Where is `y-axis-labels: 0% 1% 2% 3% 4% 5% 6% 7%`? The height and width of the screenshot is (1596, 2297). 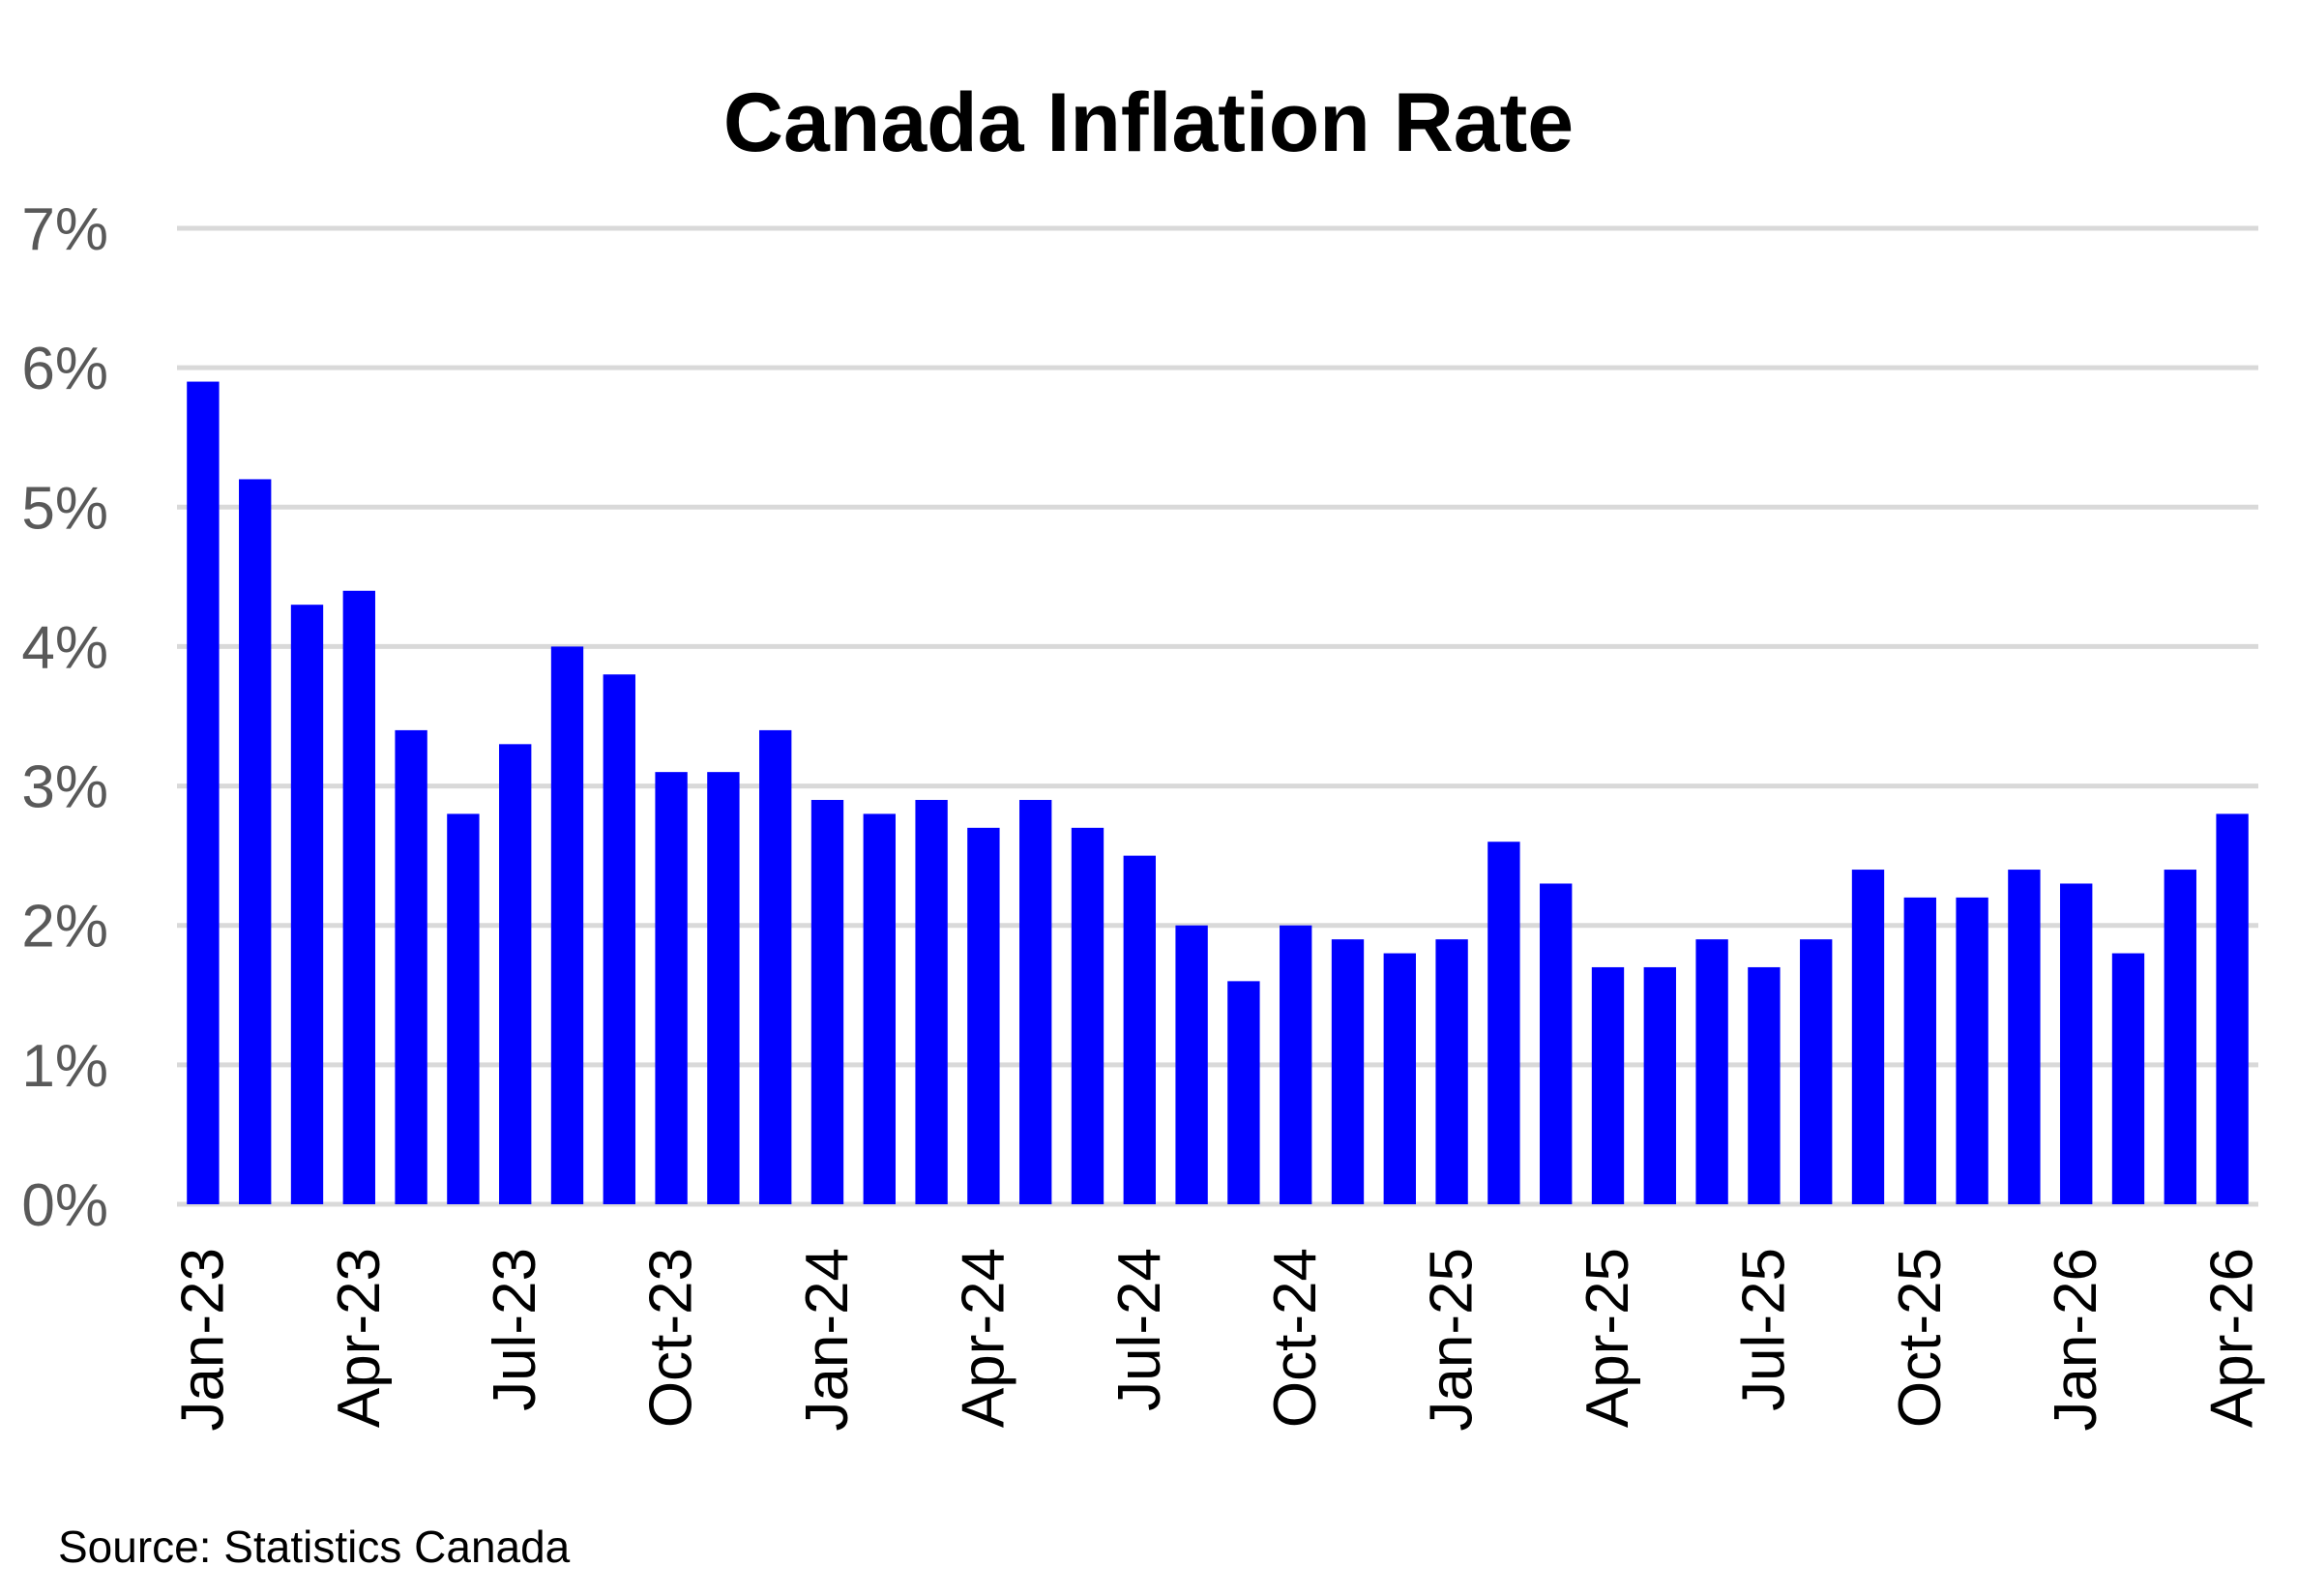
y-axis-labels: 0% 1% 2% 3% 4% 5% 6% 7% is located at coordinates (64, 717).